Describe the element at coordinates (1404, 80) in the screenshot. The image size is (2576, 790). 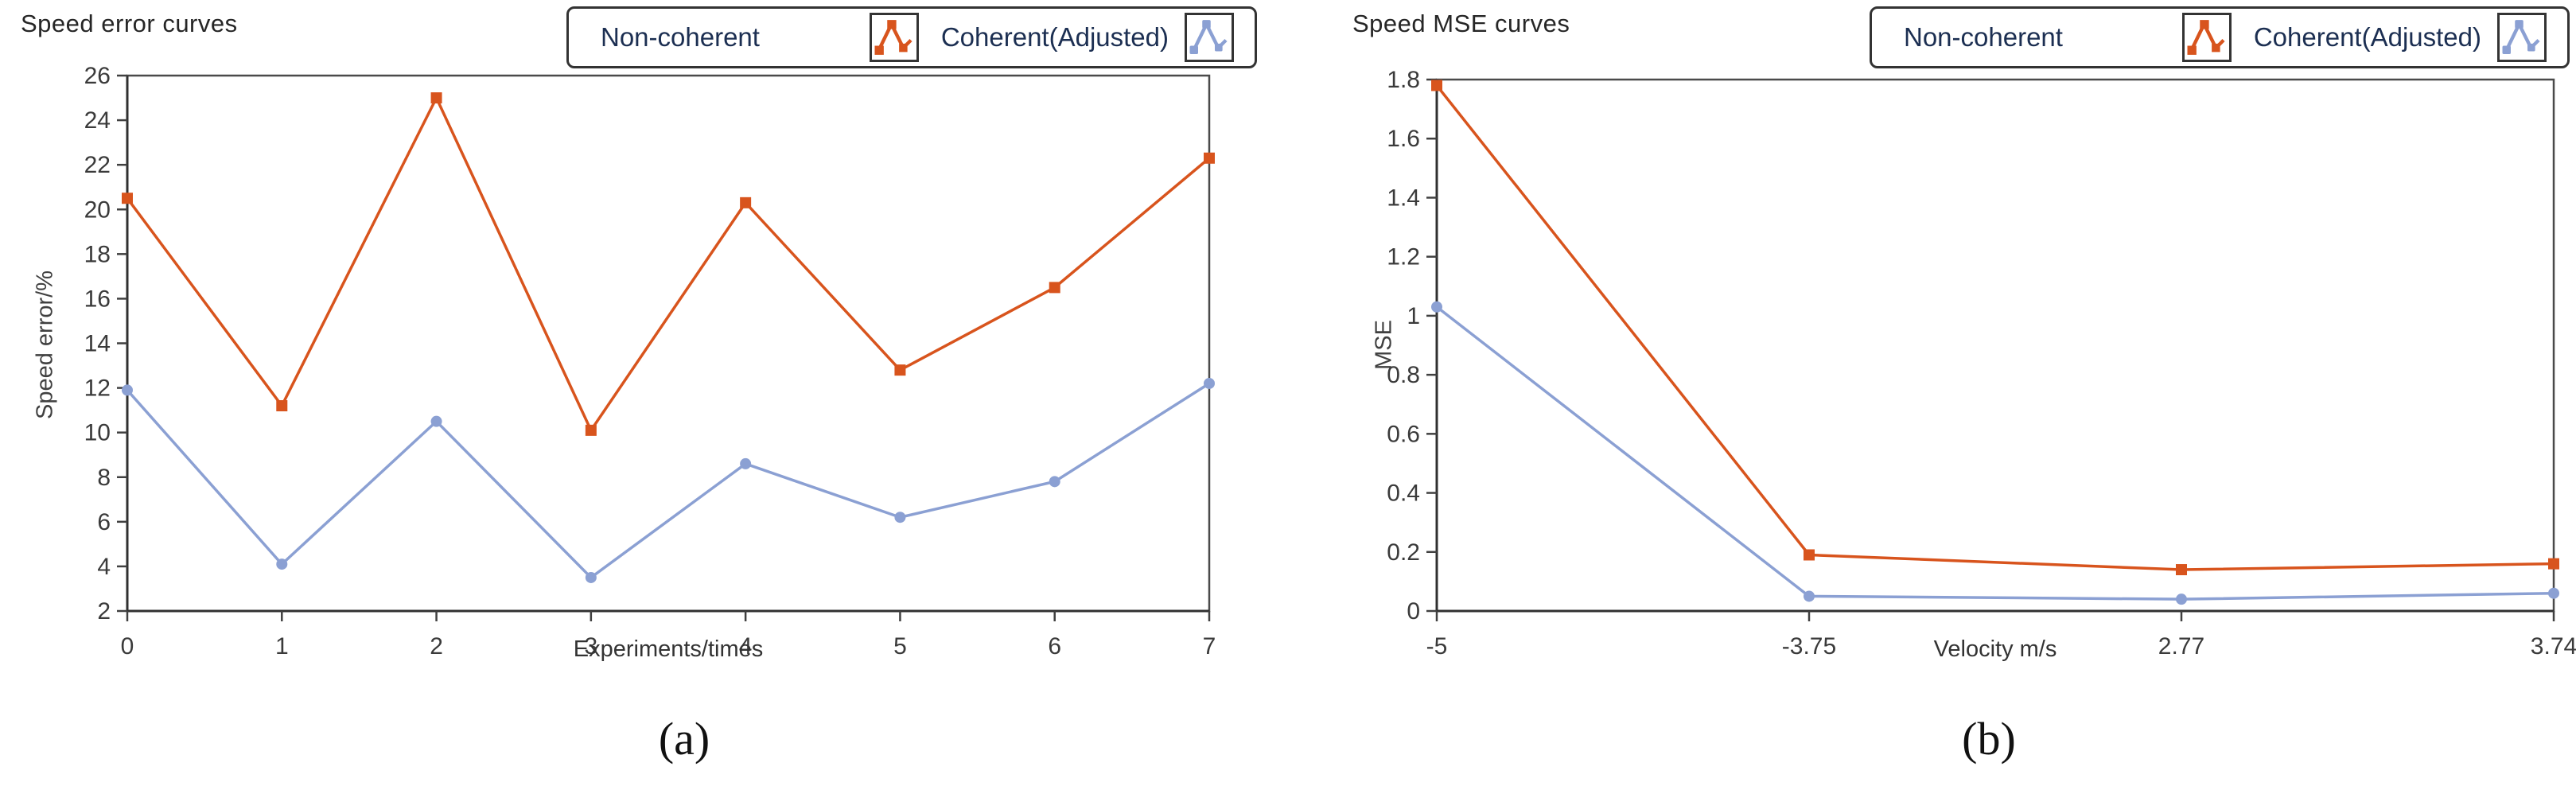
I see `svg-text: 1.8` at that location.